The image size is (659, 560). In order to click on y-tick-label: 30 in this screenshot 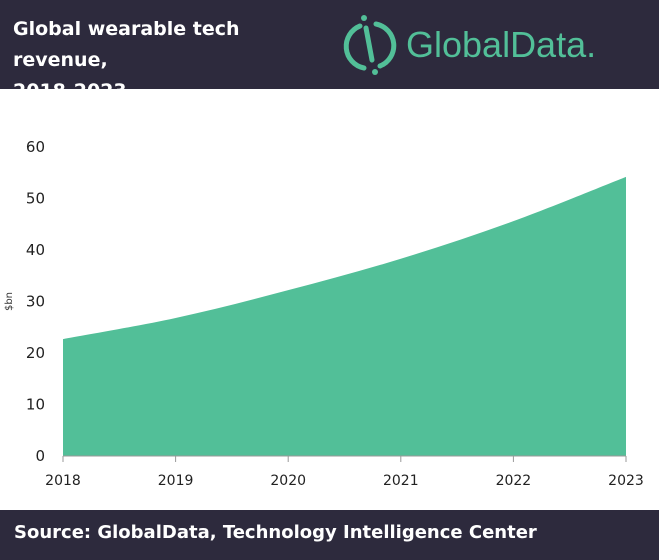, I will do `click(35, 302)`.